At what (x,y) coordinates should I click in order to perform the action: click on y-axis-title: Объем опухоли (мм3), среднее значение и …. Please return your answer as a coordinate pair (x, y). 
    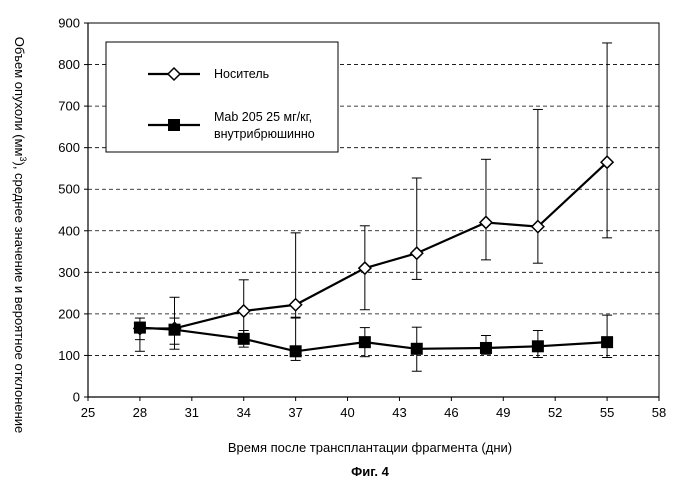
    Looking at the image, I should click on (20, 235).